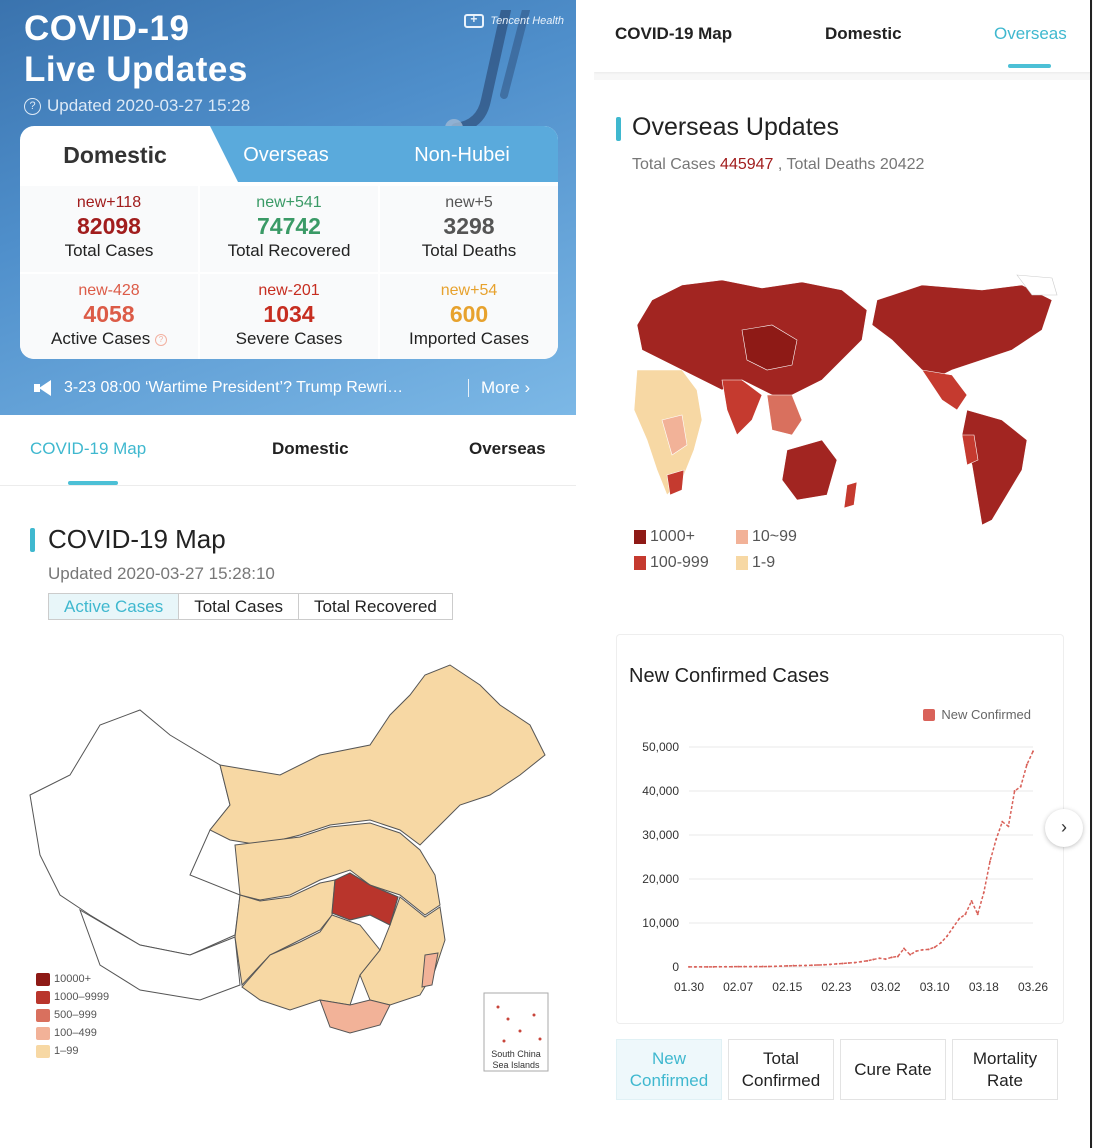 This screenshot has width=1093, height=1148. Describe the element at coordinates (32, 106) in the screenshot. I see `question-icon: ?` at that location.